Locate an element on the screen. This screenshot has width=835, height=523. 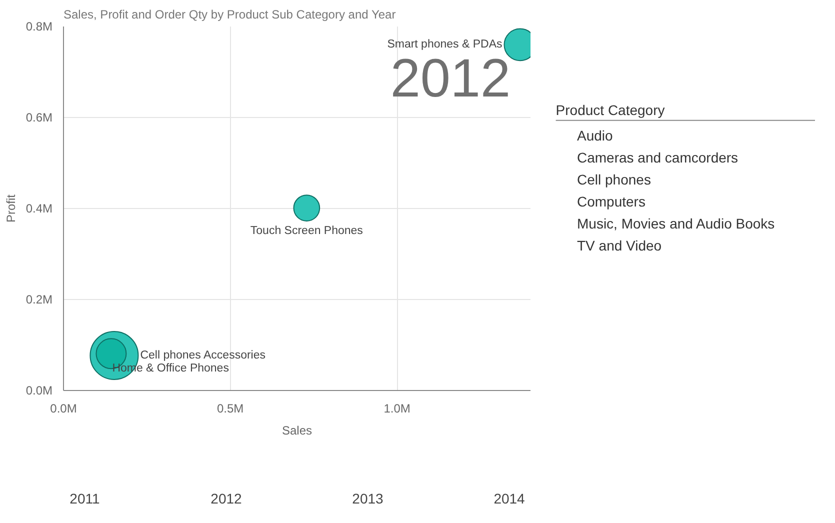
text: 2014 is located at coordinates (510, 498).